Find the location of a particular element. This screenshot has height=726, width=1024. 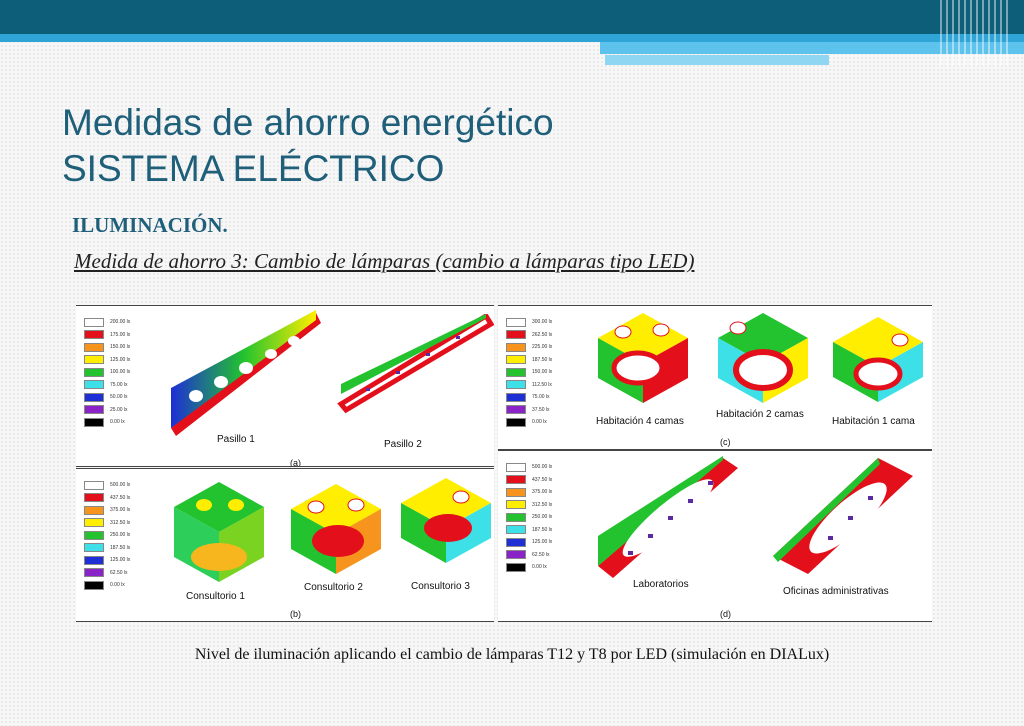

legend-row: 112.50 lx is located at coordinates (536, 385).